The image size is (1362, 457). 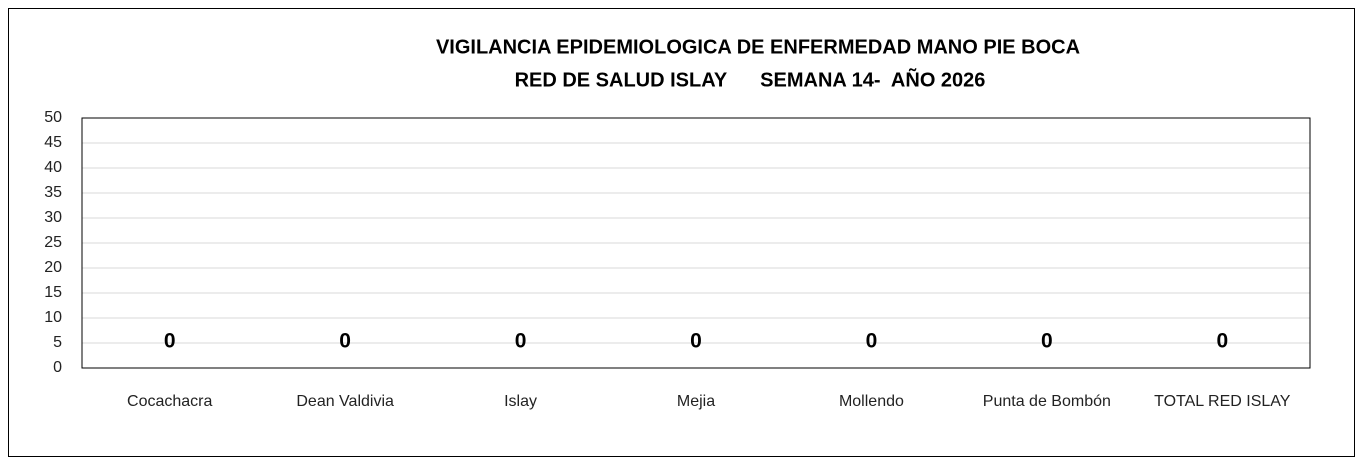 I want to click on y-tick-label: 35, so click(x=53, y=192).